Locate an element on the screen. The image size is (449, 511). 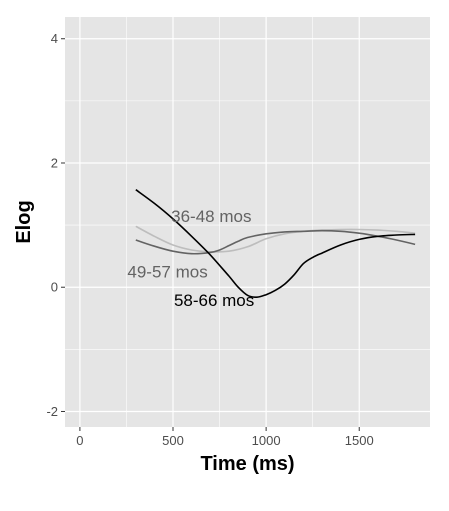
series-label: 36-48 mos is located at coordinates (211, 216).